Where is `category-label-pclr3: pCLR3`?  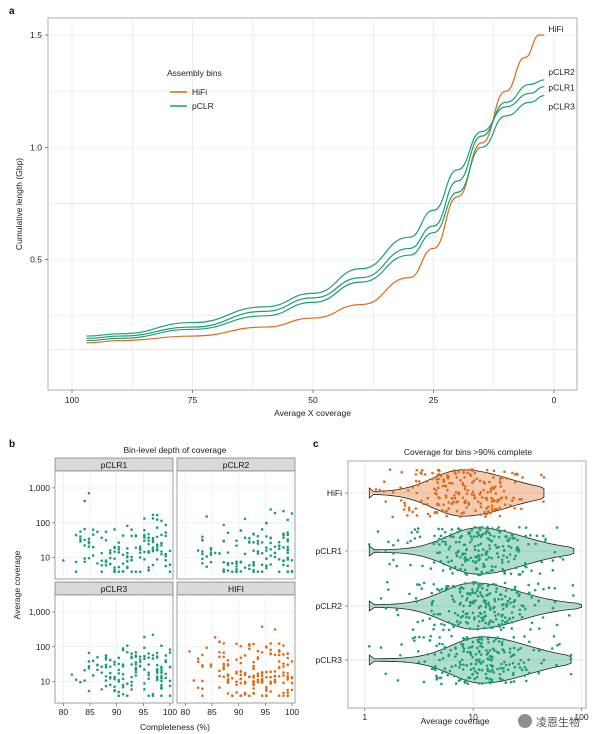
category-label-pclr3: pCLR3 is located at coordinates (329, 660).